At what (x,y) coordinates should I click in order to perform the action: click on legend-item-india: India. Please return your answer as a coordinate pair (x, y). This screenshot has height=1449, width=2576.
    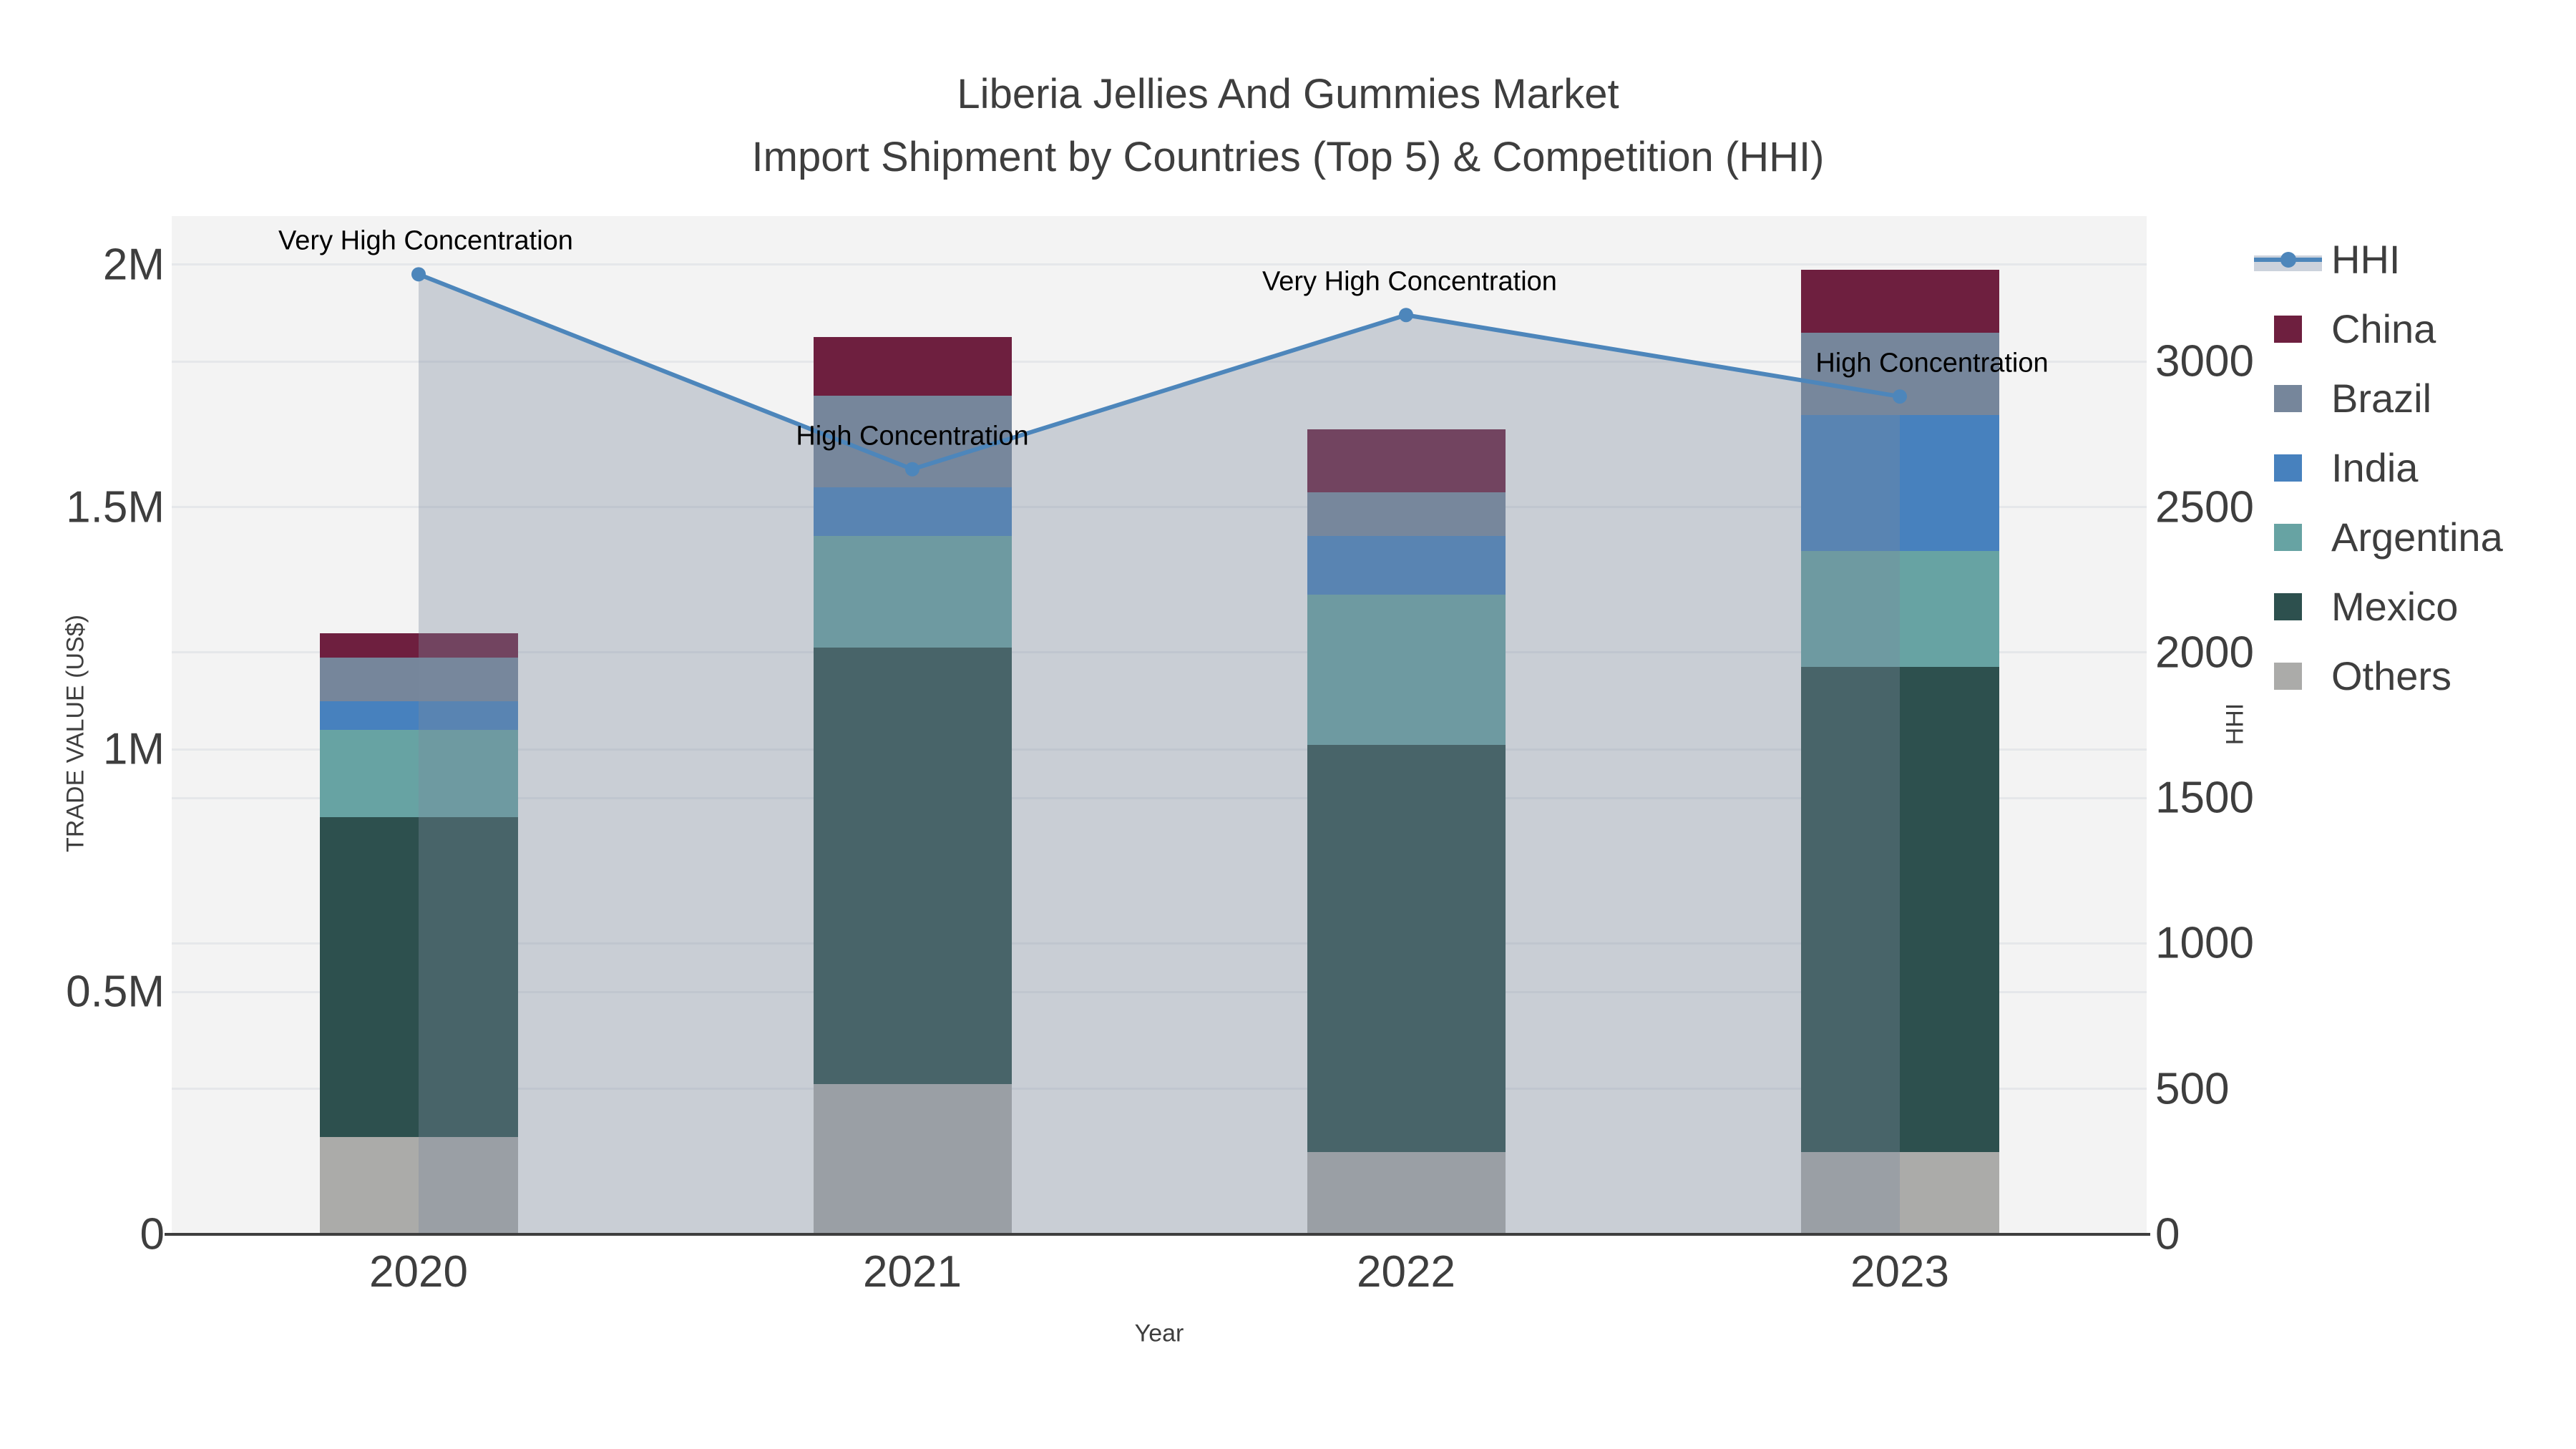
    Looking at the image, I should click on (2336, 467).